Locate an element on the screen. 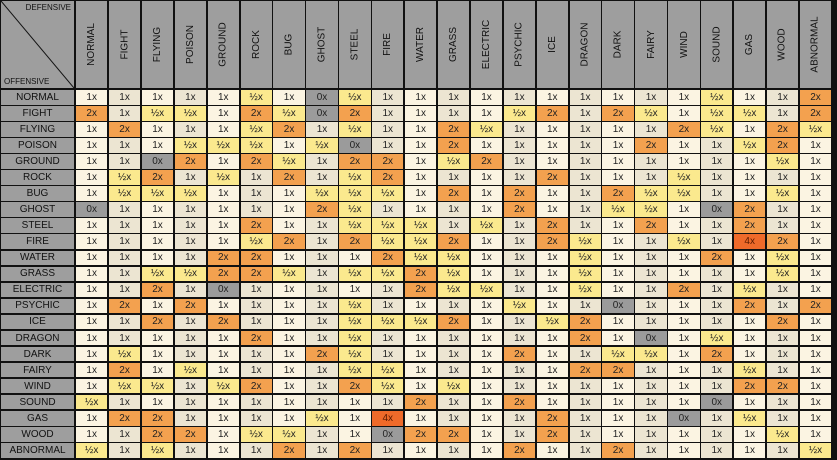 The width and height of the screenshot is (837, 460). cell-poison-vs-grass: 2x is located at coordinates (453, 145).